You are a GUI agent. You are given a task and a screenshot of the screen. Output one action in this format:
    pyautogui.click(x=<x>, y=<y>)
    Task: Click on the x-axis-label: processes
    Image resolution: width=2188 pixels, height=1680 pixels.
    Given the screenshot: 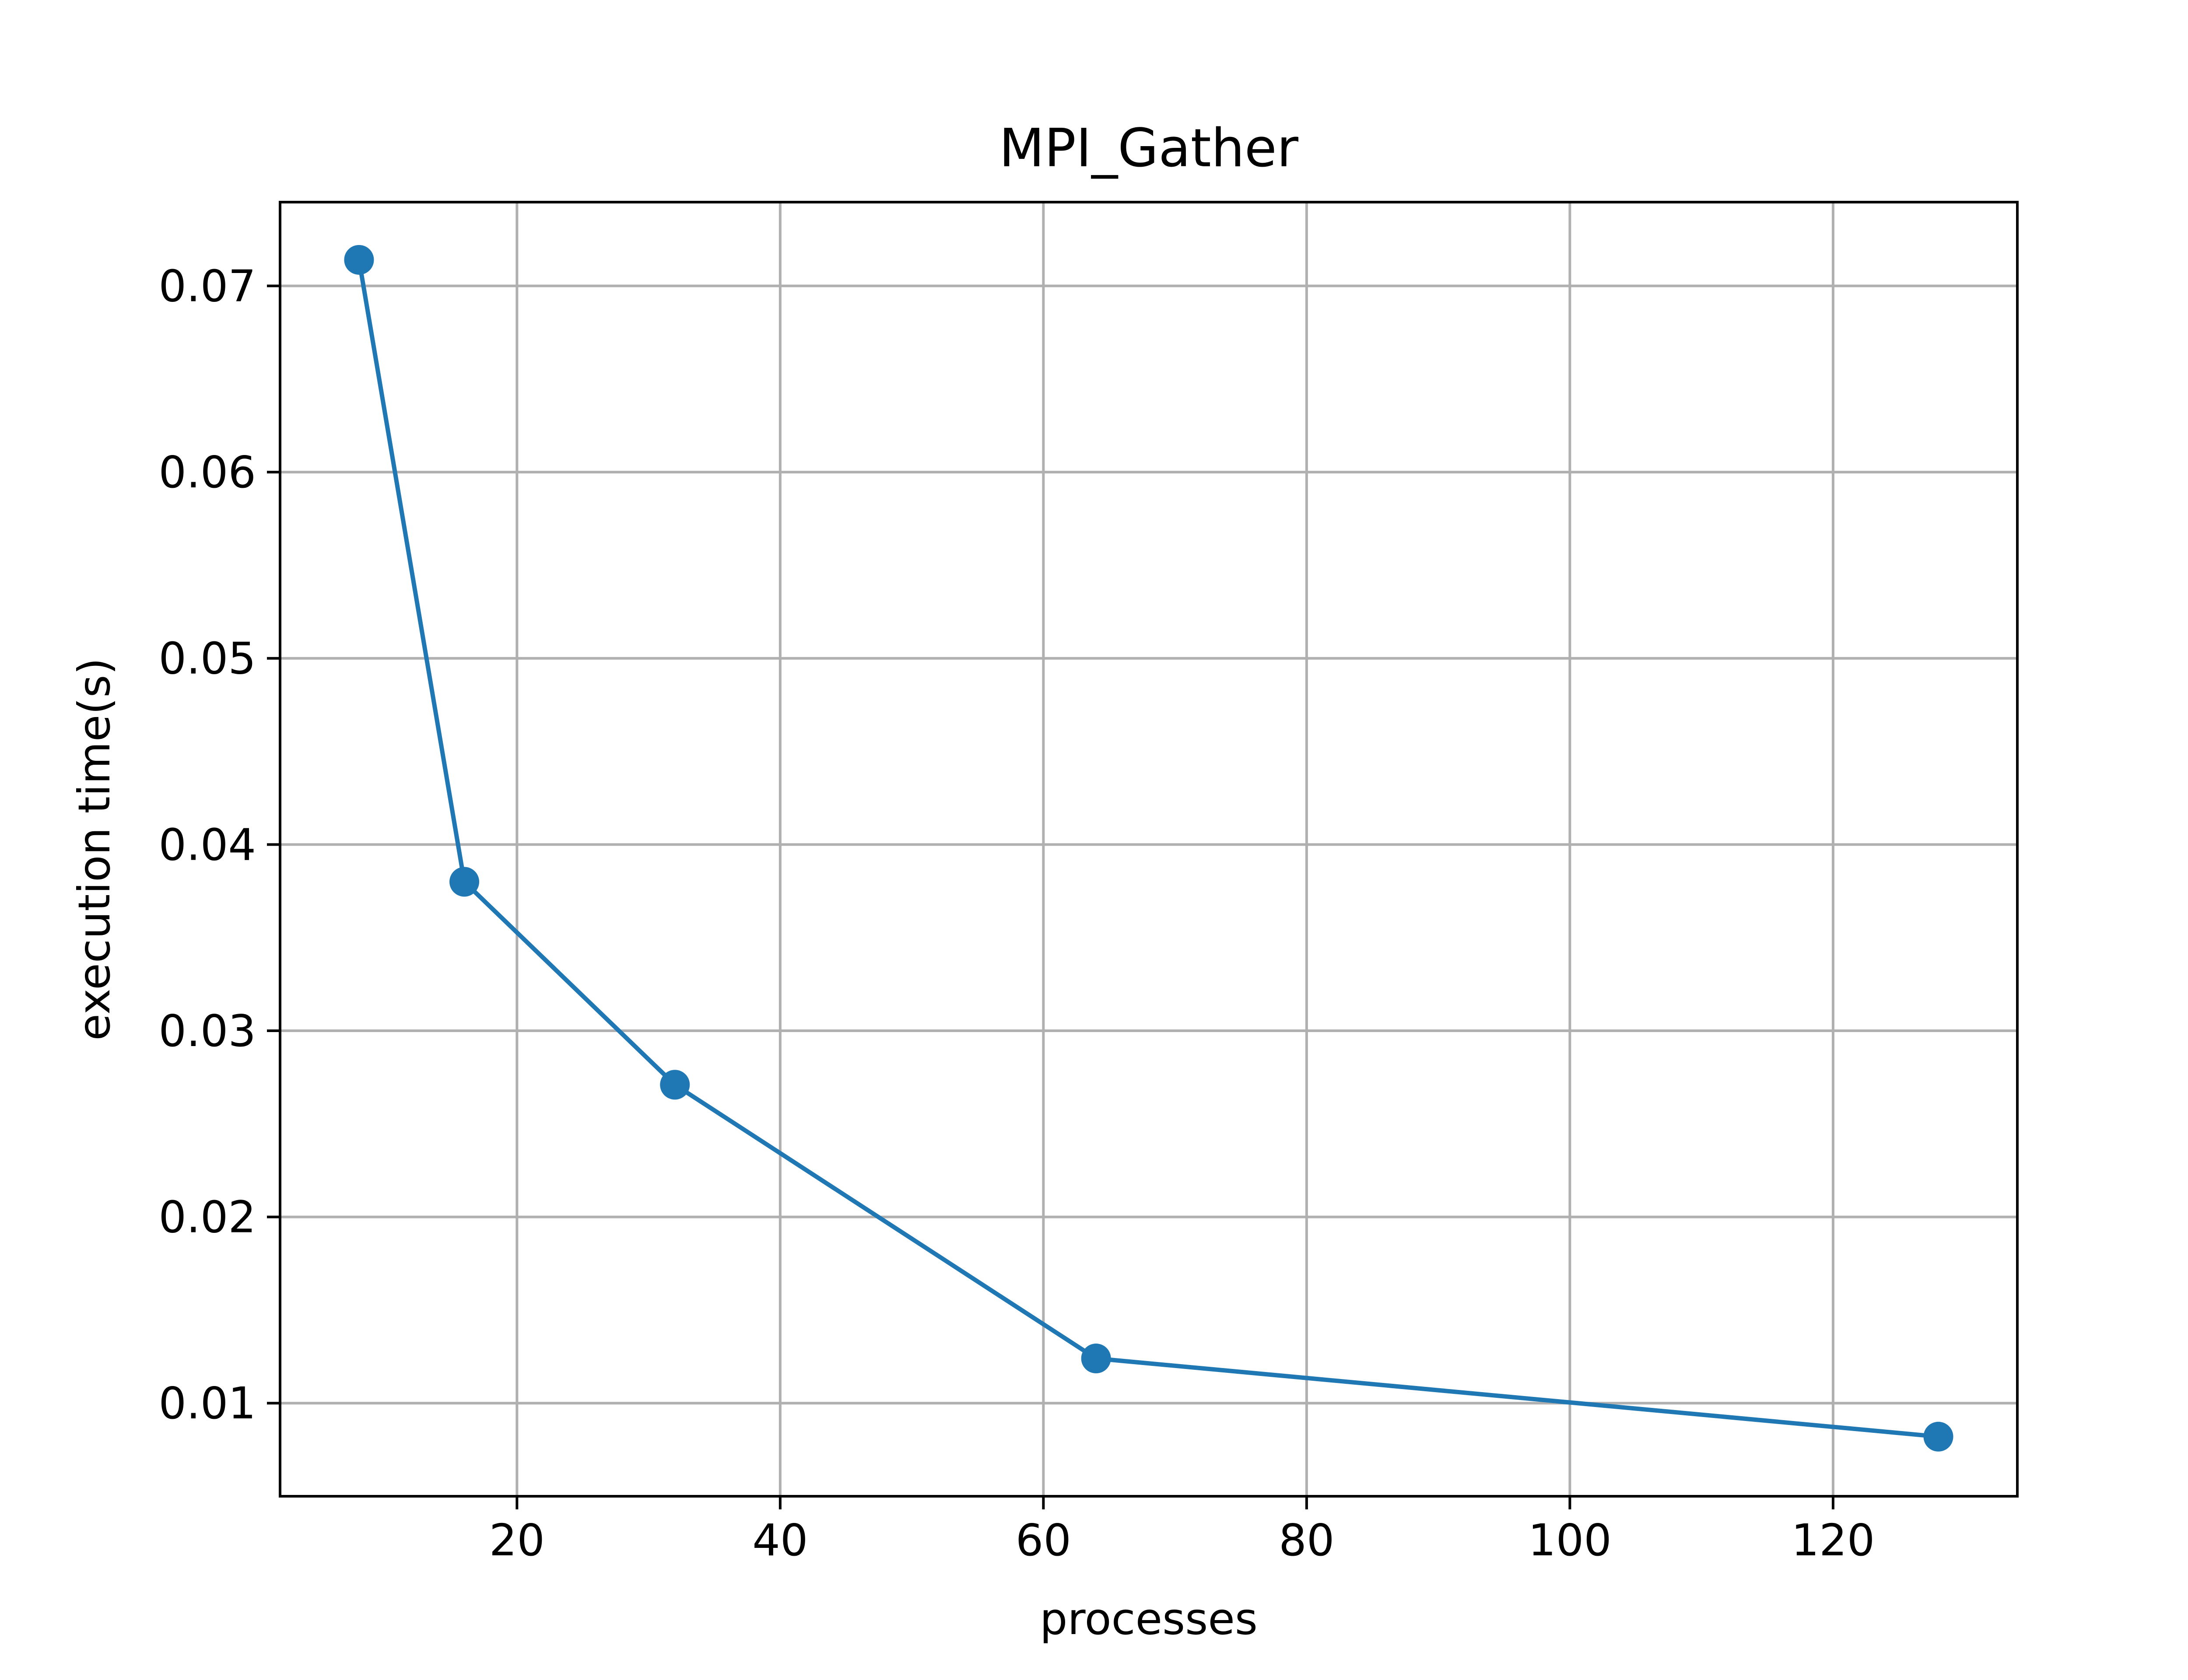 What is the action you would take?
    pyautogui.click(x=1149, y=1619)
    